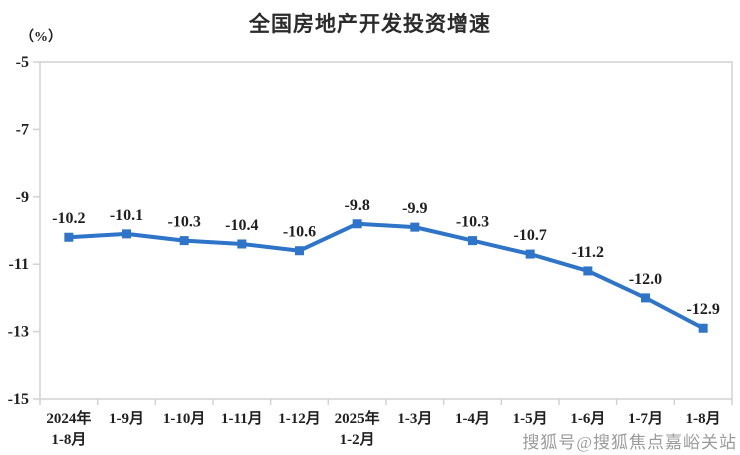 The width and height of the screenshot is (740, 455). Describe the element at coordinates (530, 418) in the screenshot. I see `x-axis-label: 1-5月` at that location.